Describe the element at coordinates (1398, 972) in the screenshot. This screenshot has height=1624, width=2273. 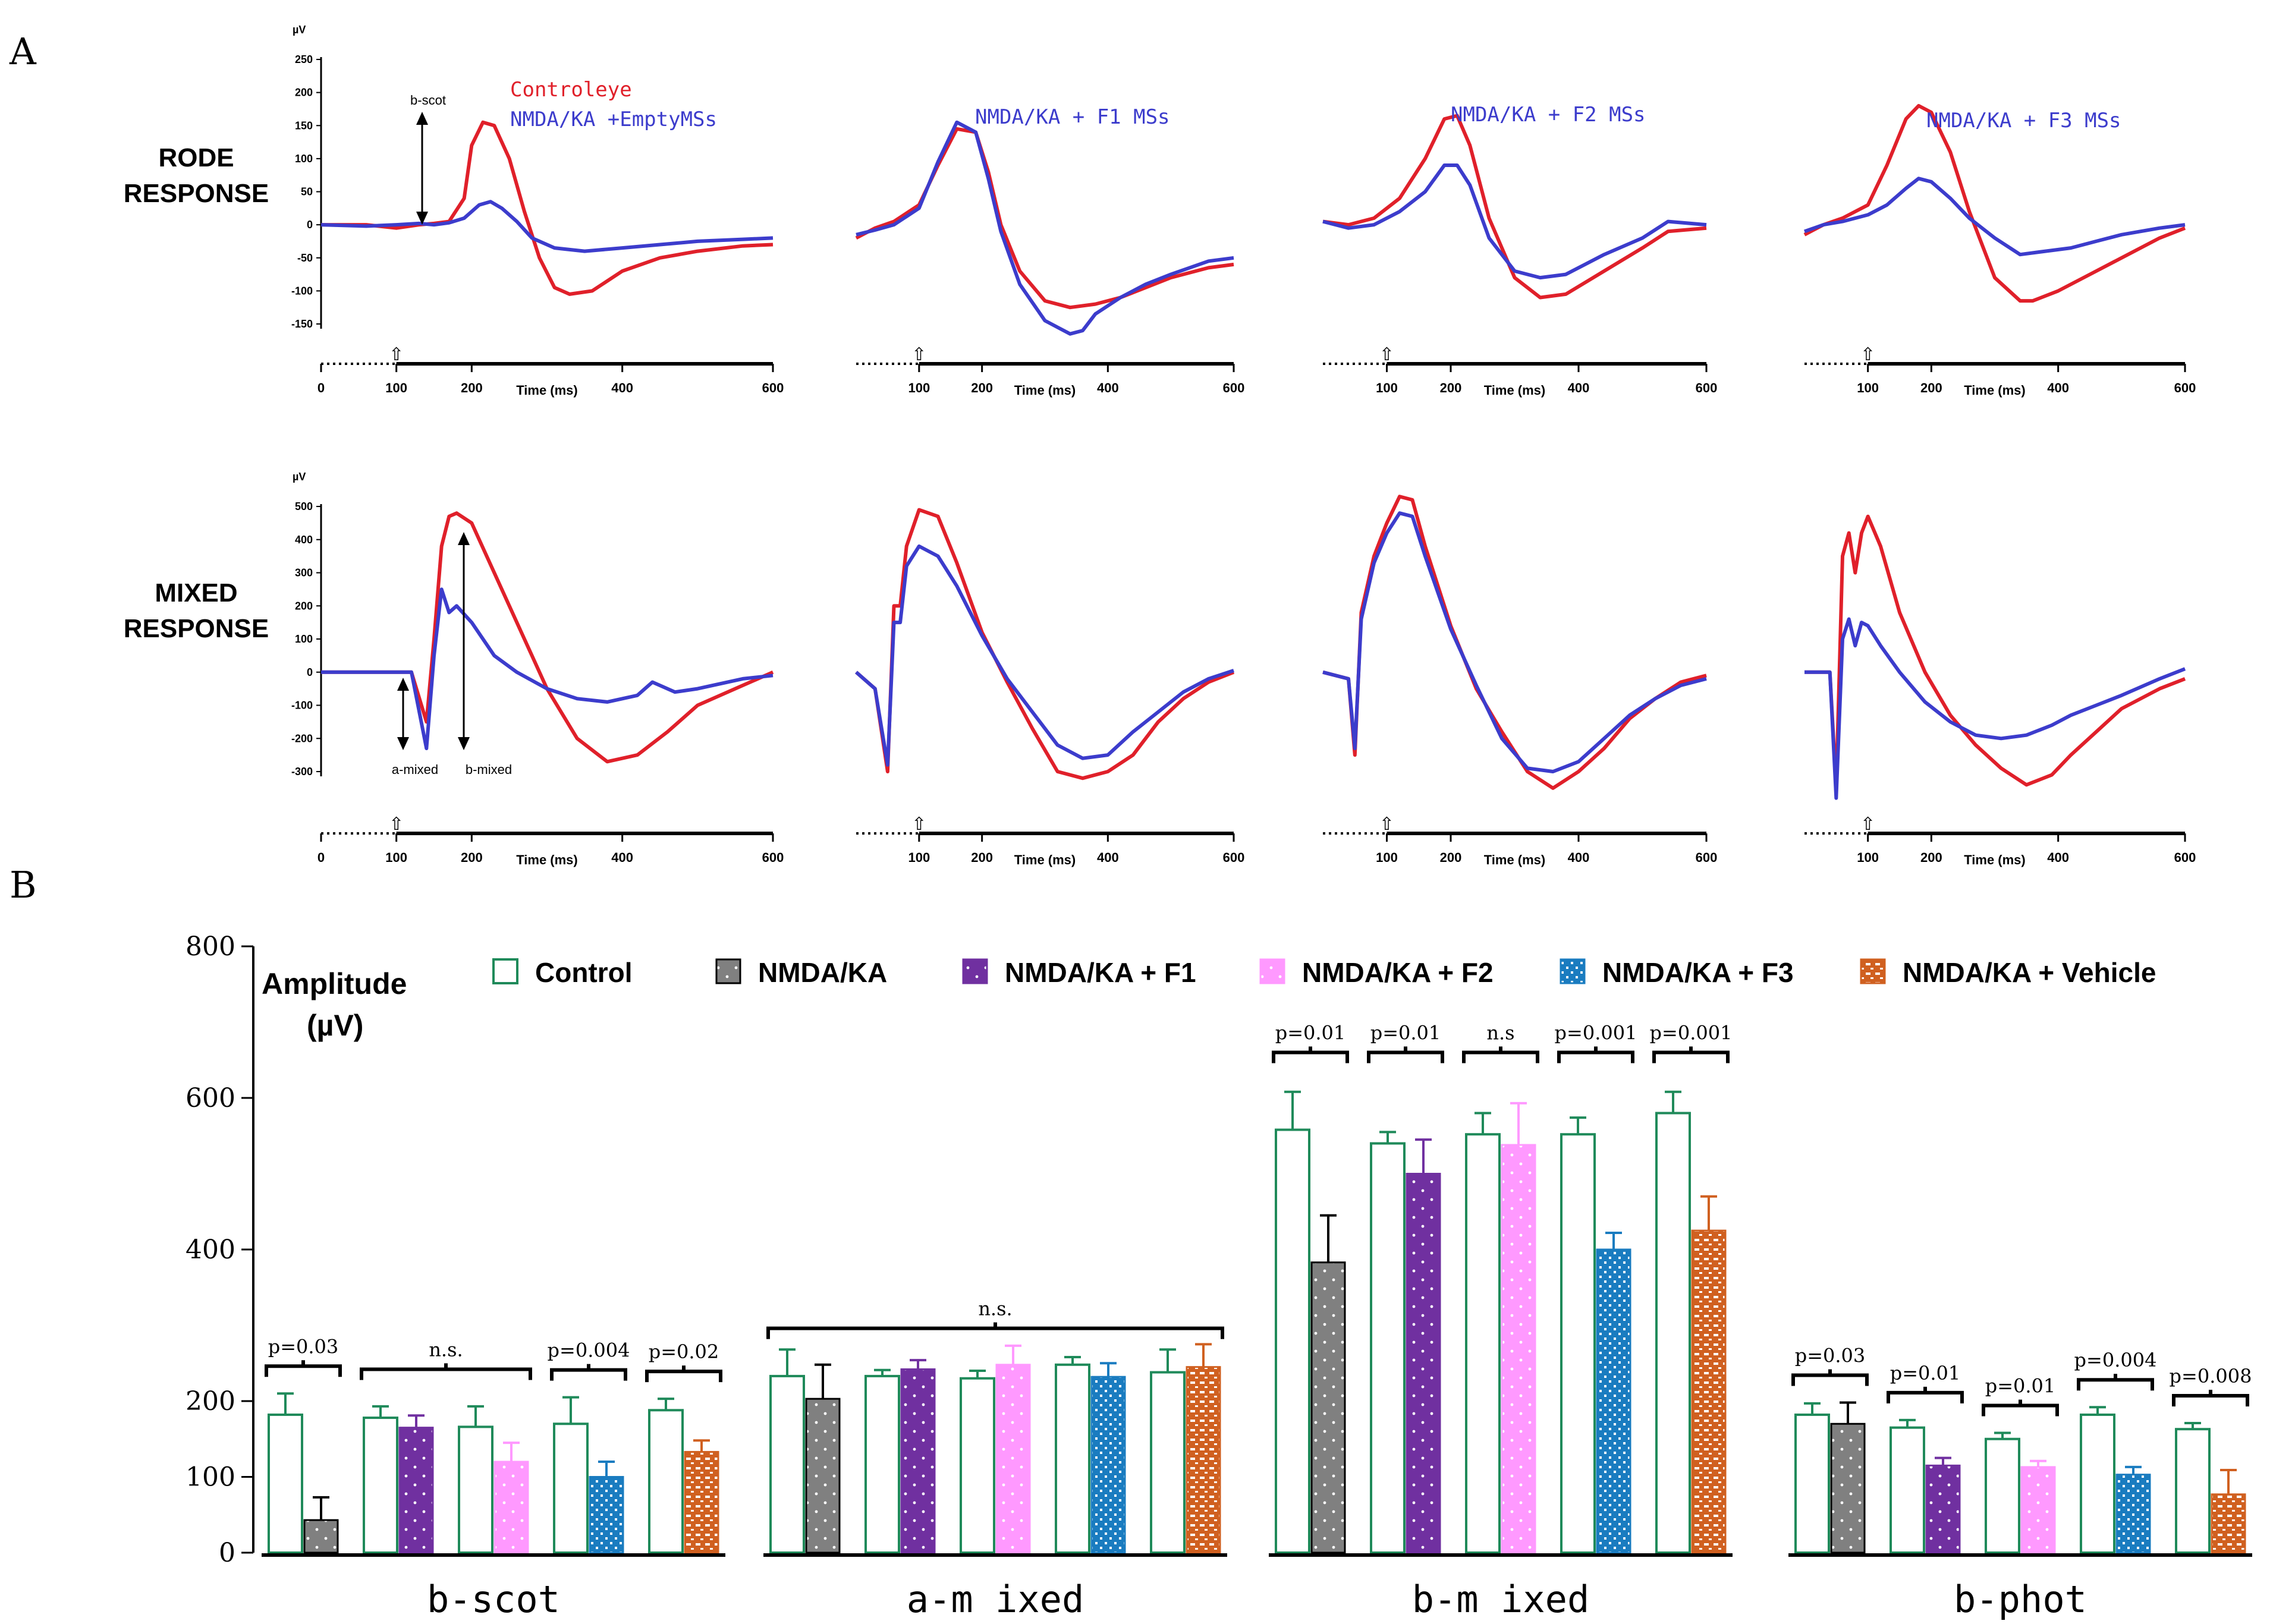
I see `legend-label: NMDA/KA + F2` at that location.